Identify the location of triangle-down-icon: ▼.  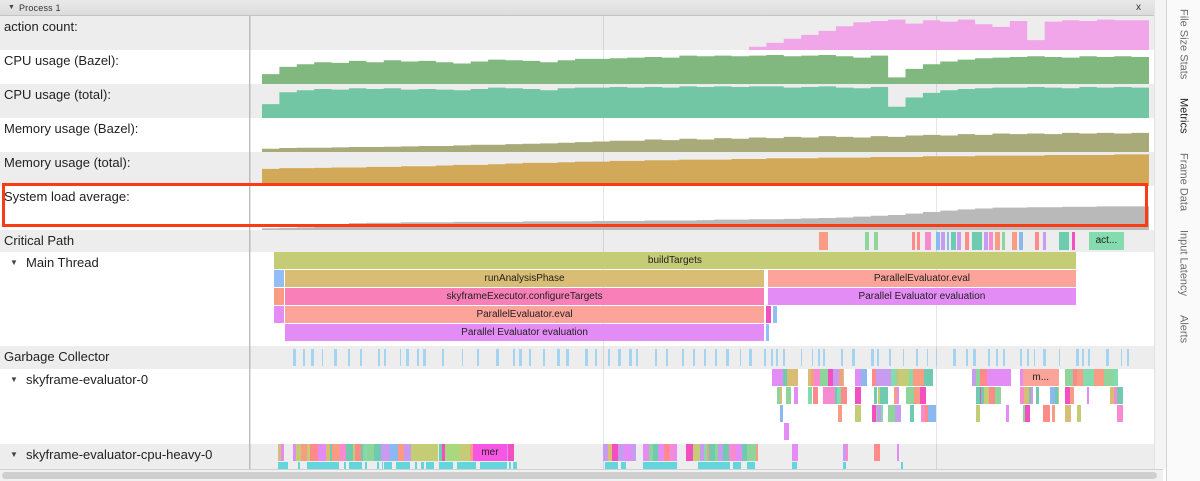
(14, 454).